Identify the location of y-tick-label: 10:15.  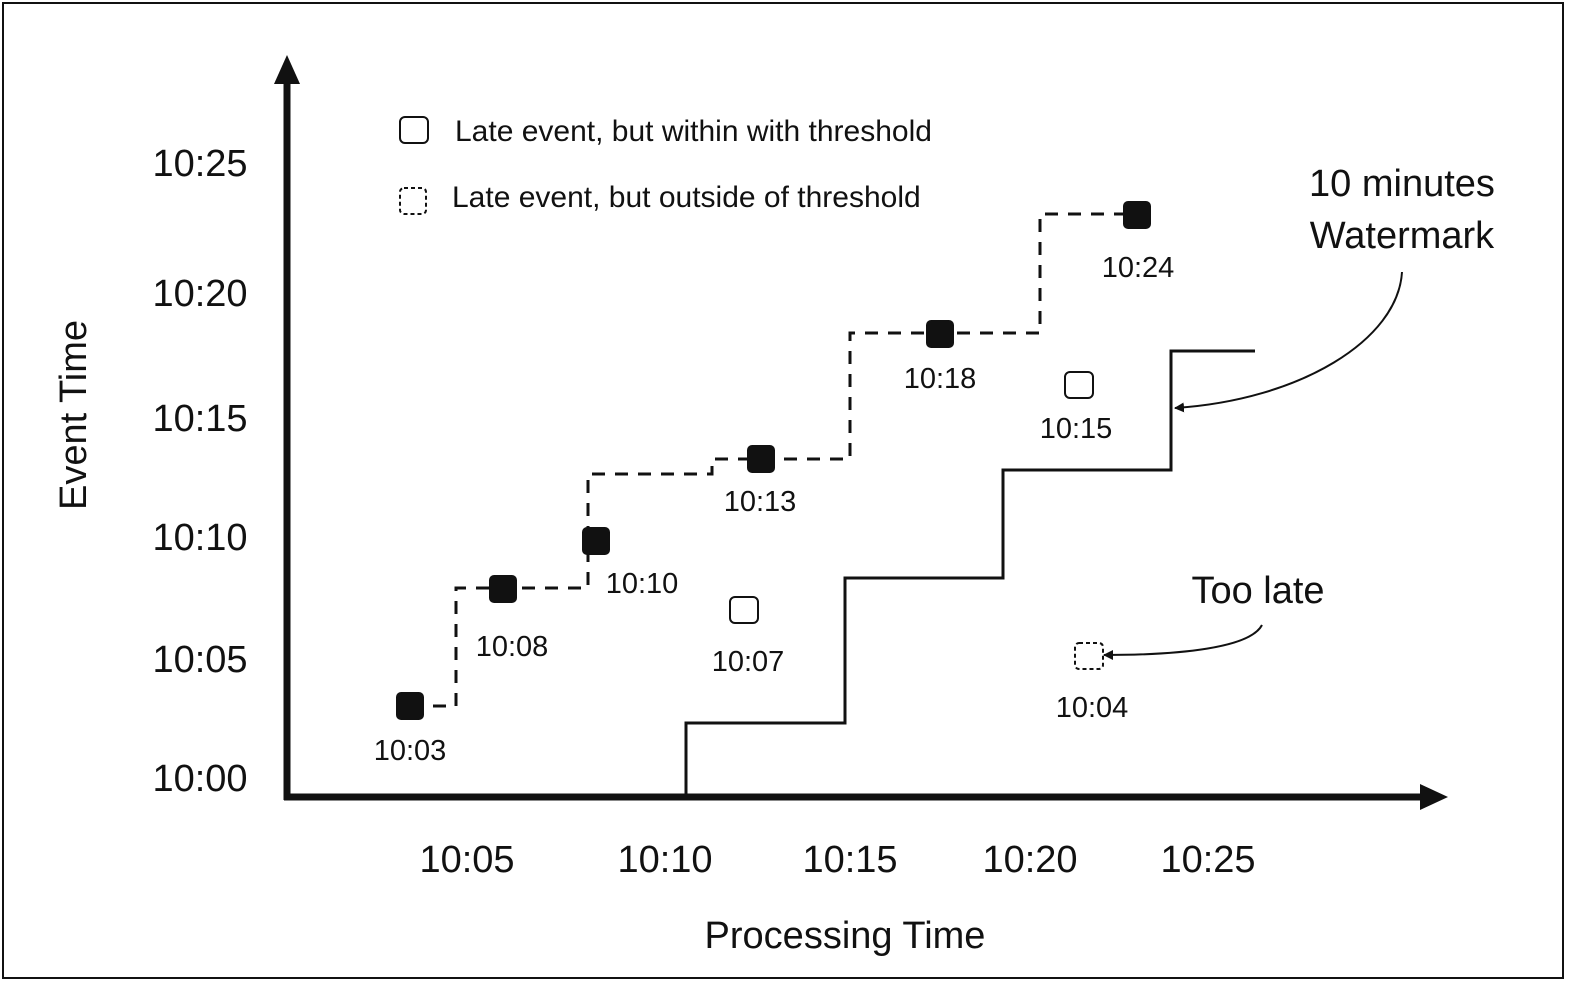
(199, 419).